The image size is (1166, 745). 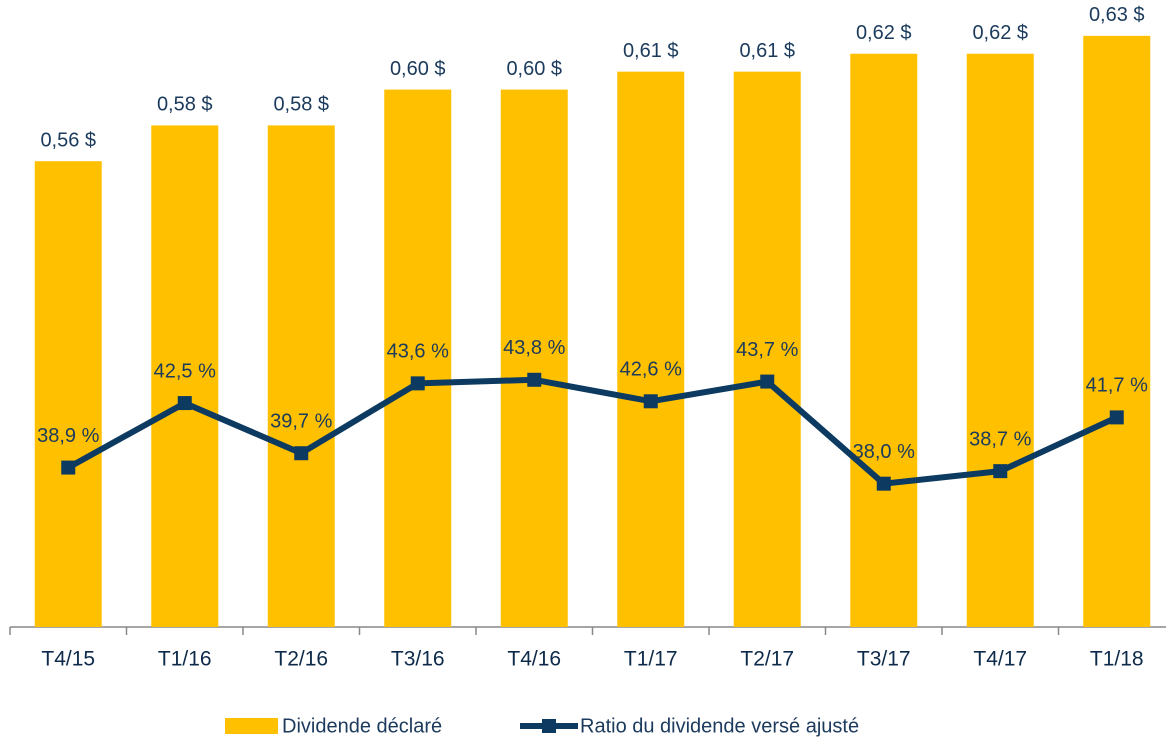 What do you see at coordinates (651, 659) in the screenshot?
I see `x-tick-label: T1/17` at bounding box center [651, 659].